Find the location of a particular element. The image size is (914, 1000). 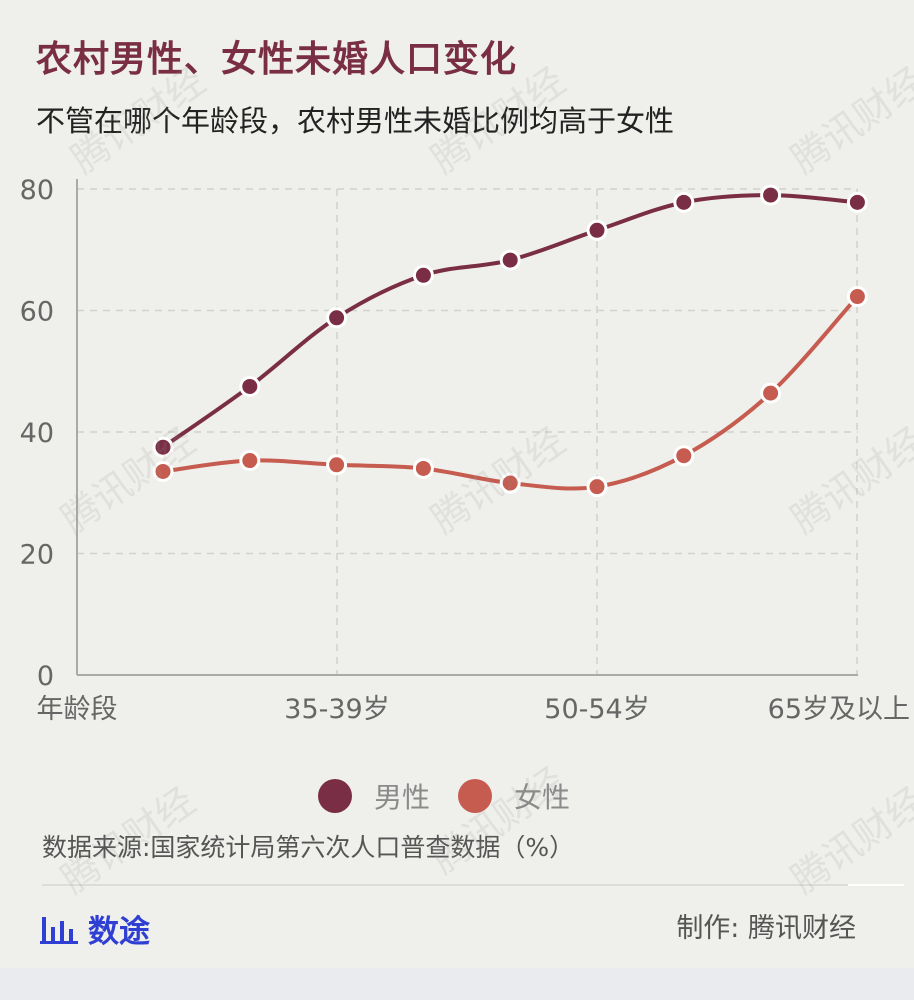

legend-label-male: 男性 is located at coordinates (402, 797).